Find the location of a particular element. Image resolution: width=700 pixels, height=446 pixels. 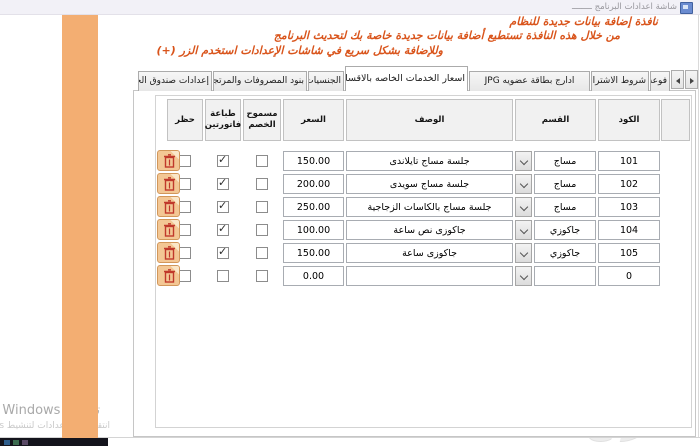

table-row: 101 مساج جلسة مساج تايلاندى 150.00 is located at coordinates (424, 160).